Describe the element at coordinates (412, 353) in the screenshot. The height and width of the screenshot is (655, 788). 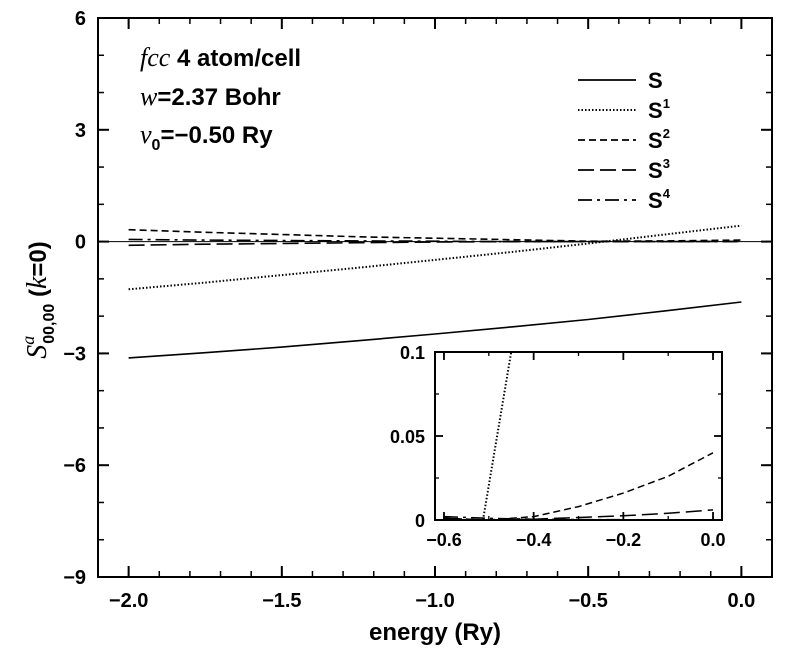
I see `inset-y-tick-label: 0.1` at that location.